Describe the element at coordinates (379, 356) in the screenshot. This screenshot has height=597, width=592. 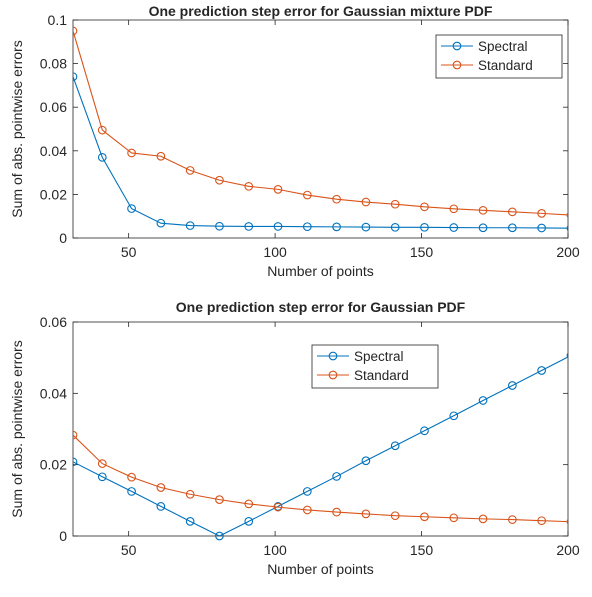
I see `chart2-legend-entry-spectral-label: Spectral` at that location.